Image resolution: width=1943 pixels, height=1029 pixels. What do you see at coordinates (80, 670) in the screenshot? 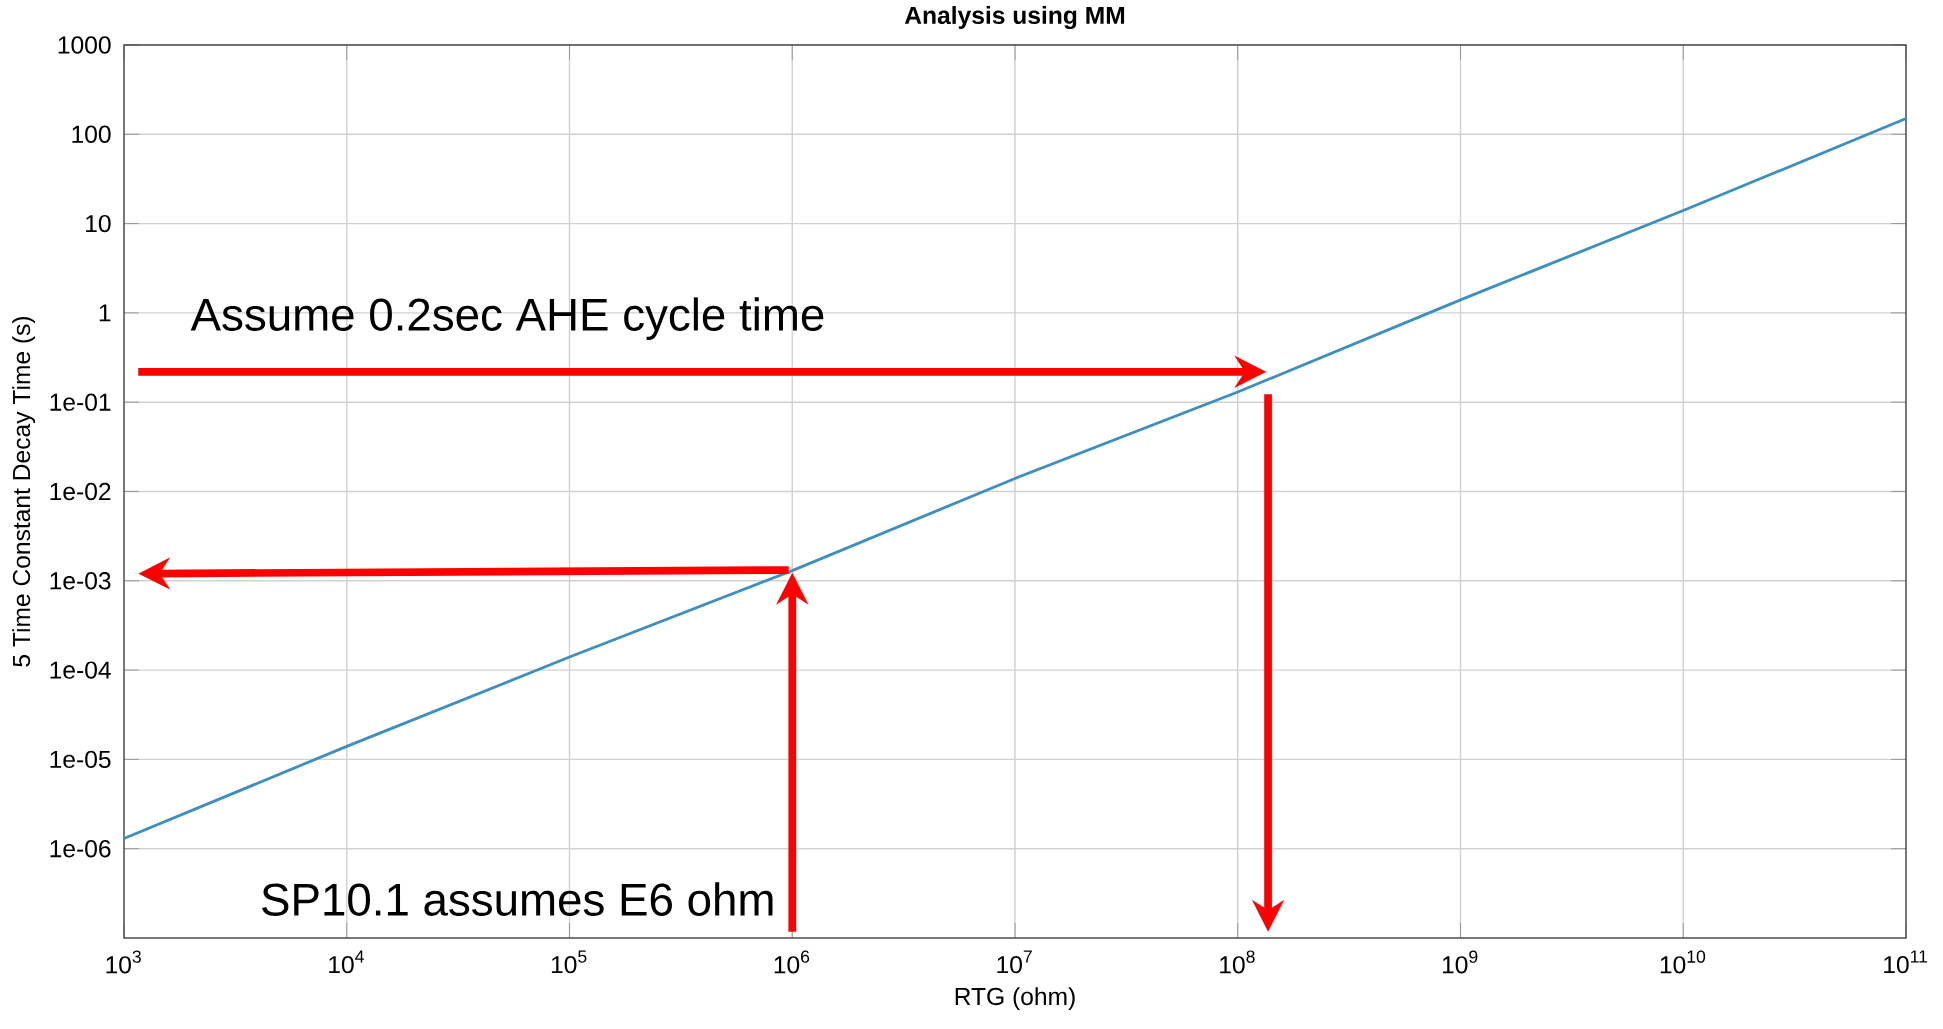
I see `y-tick-label: 1e-04` at bounding box center [80, 670].